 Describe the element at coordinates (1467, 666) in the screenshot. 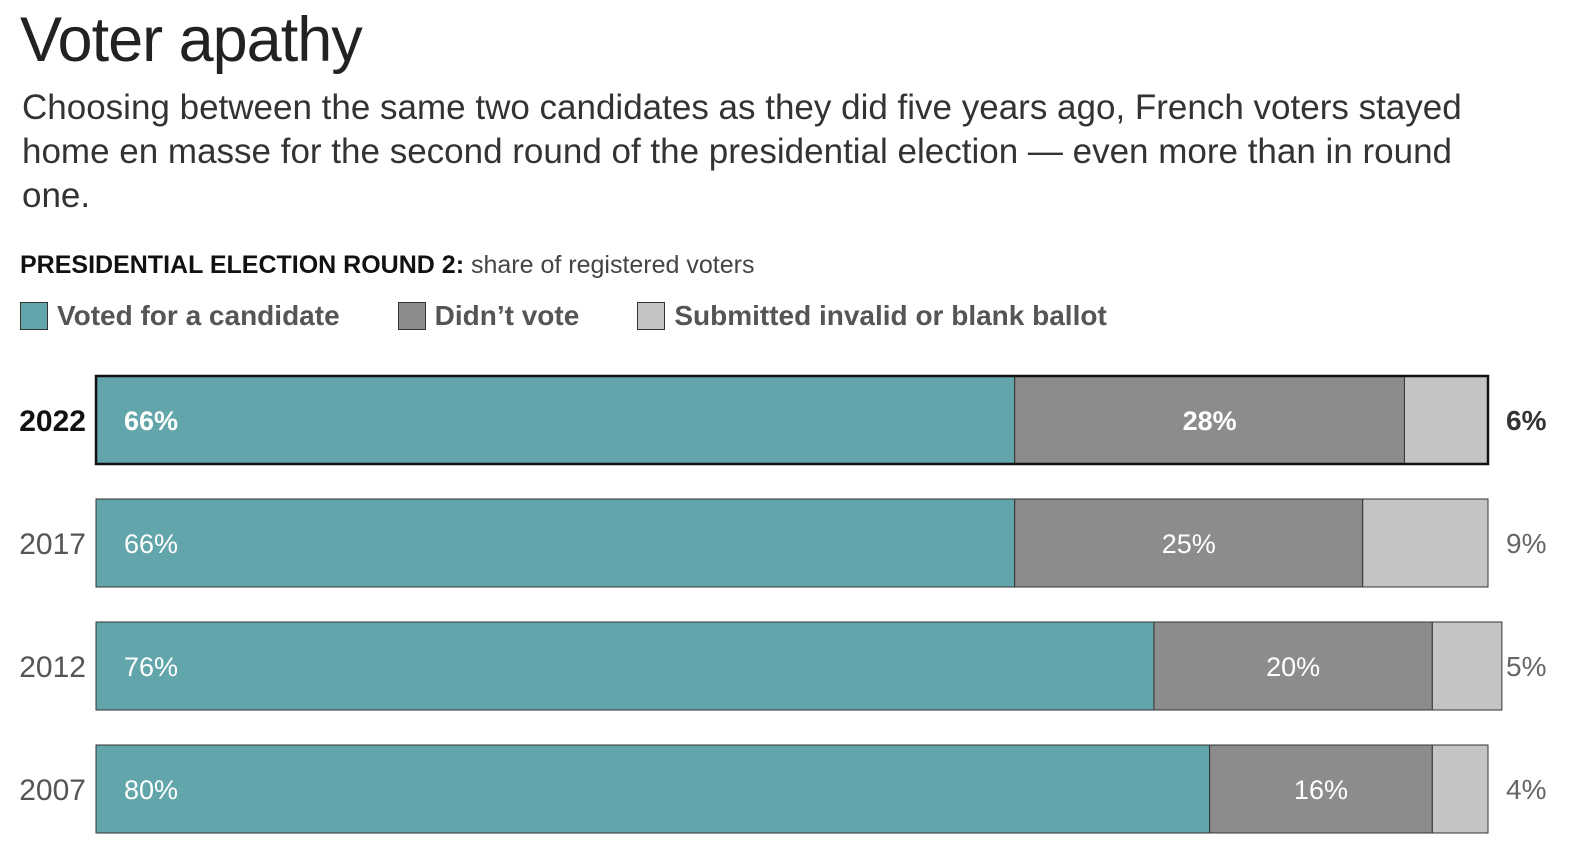

I see `bar-invalid-2012` at that location.